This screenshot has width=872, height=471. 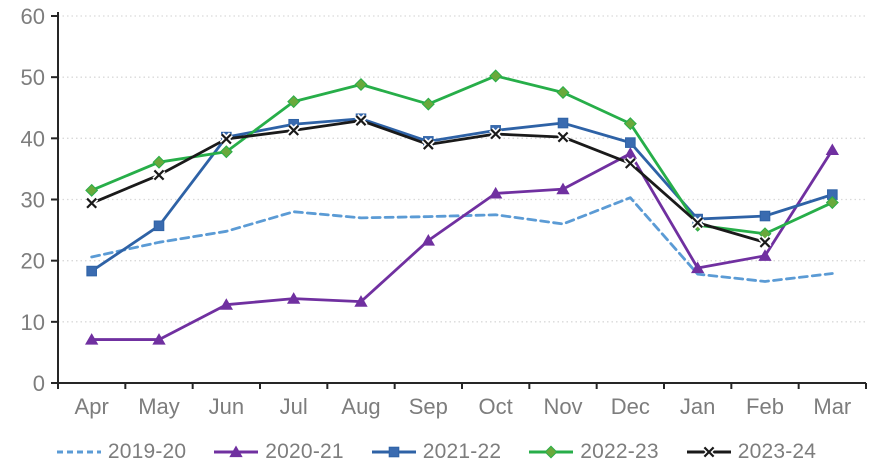 What do you see at coordinates (294, 406) in the screenshot?
I see `x-tick-label-jul: Jul` at bounding box center [294, 406].